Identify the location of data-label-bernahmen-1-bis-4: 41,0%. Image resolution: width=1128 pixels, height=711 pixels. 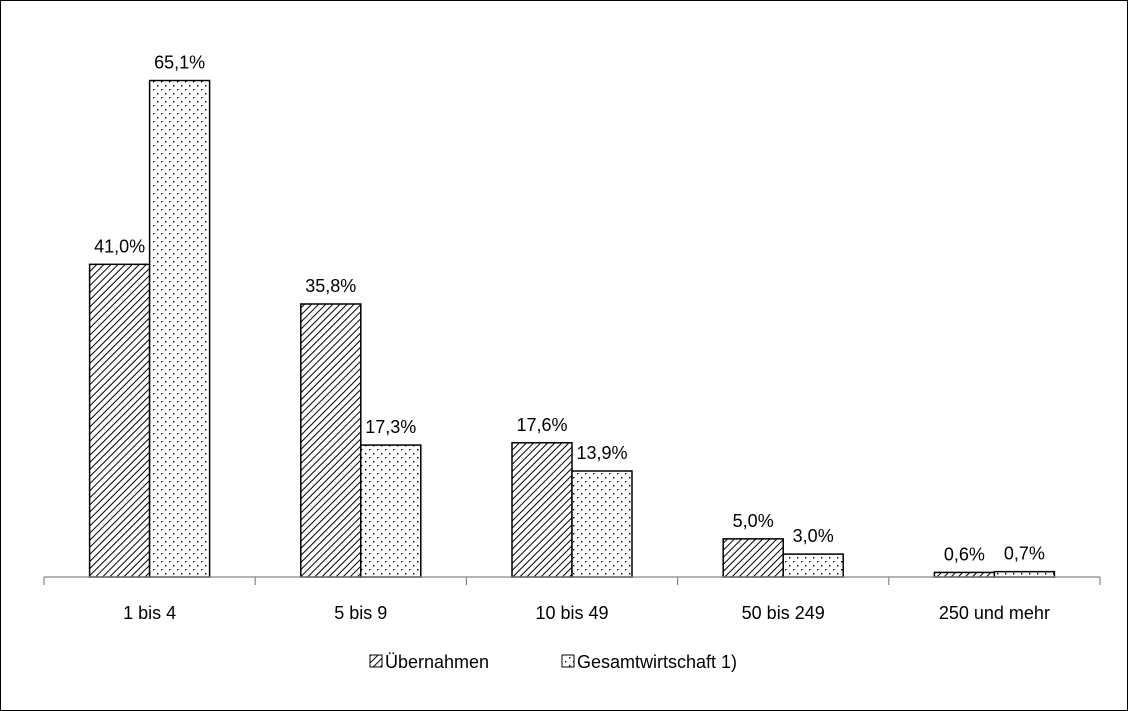
(119, 246).